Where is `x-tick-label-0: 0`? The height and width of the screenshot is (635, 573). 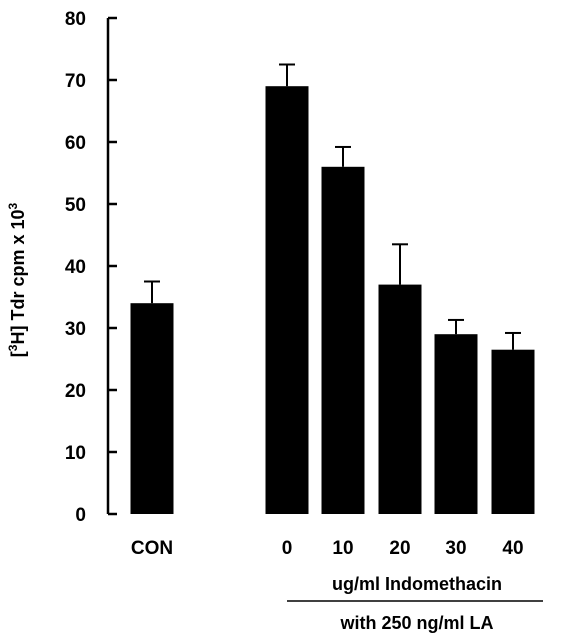 x-tick-label-0: 0 is located at coordinates (287, 548).